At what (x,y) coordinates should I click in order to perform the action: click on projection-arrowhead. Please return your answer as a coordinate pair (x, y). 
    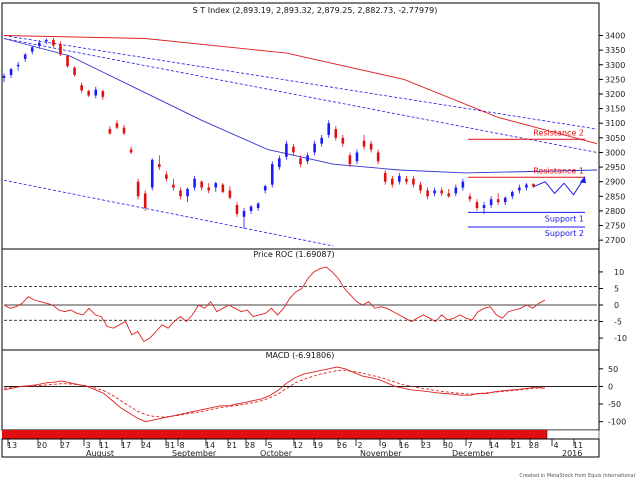
    Looking at the image, I should click on (582, 180).